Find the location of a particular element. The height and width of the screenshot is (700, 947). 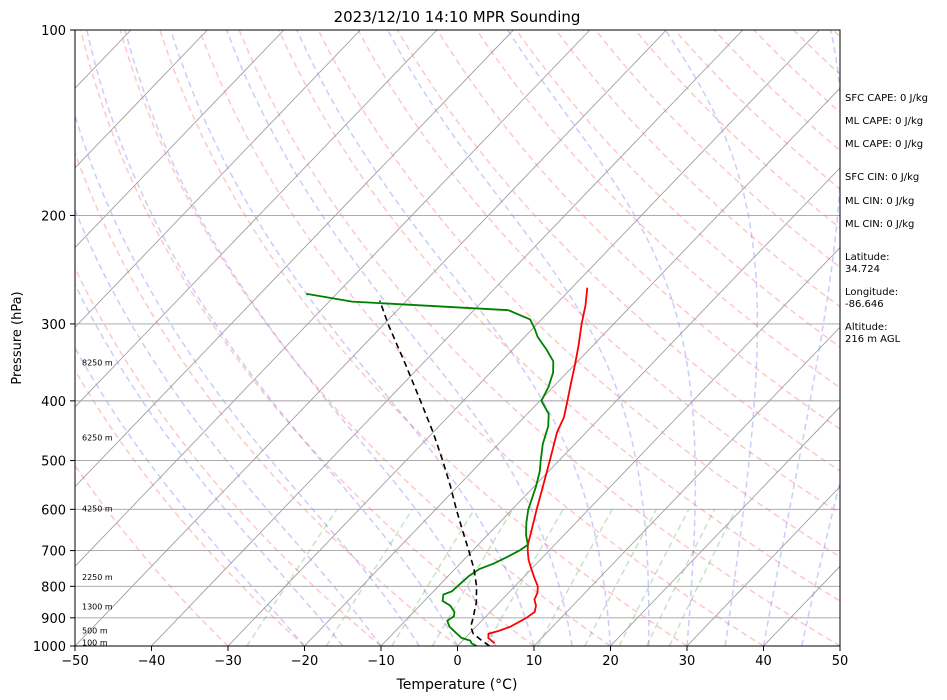

ml-cape-text-1: ML CAPE: 0 J/kg is located at coordinates (884, 121).